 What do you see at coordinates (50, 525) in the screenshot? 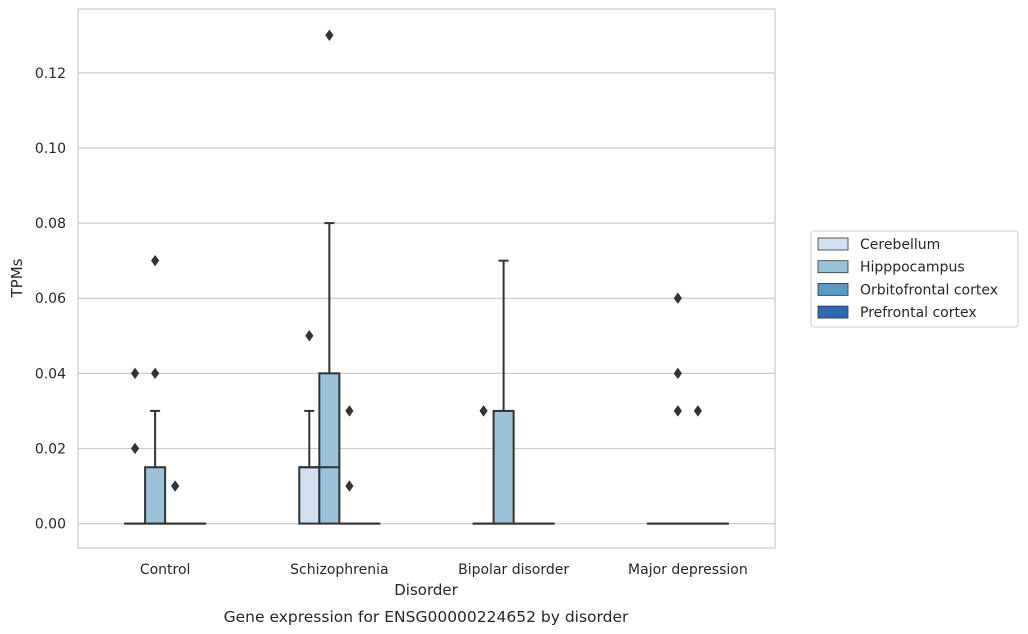
I see `y-tick-label: 0.00` at bounding box center [50, 525].